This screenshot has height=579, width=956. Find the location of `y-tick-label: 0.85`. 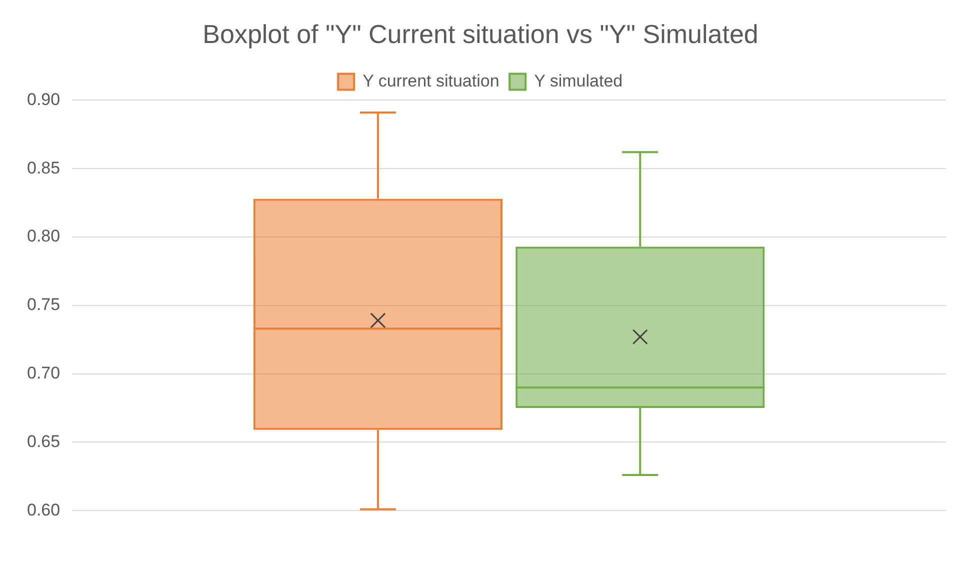

y-tick-label: 0.85 is located at coordinates (43, 168).